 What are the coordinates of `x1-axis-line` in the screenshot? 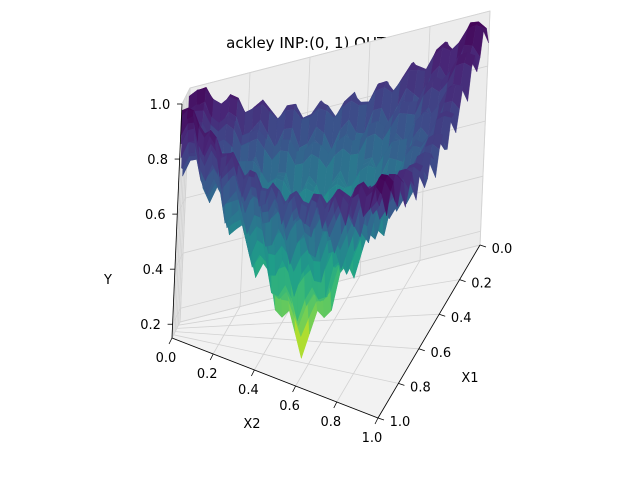 It's located at (429, 331).